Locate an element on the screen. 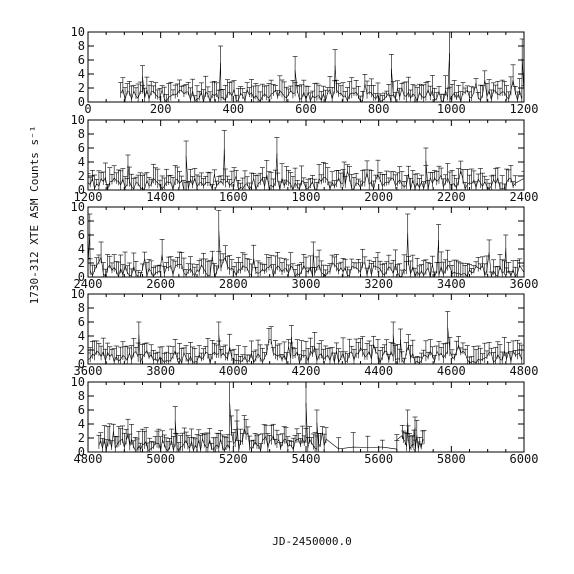 The height and width of the screenshot is (574, 574). x-tick-label: 5000 is located at coordinates (160, 459).